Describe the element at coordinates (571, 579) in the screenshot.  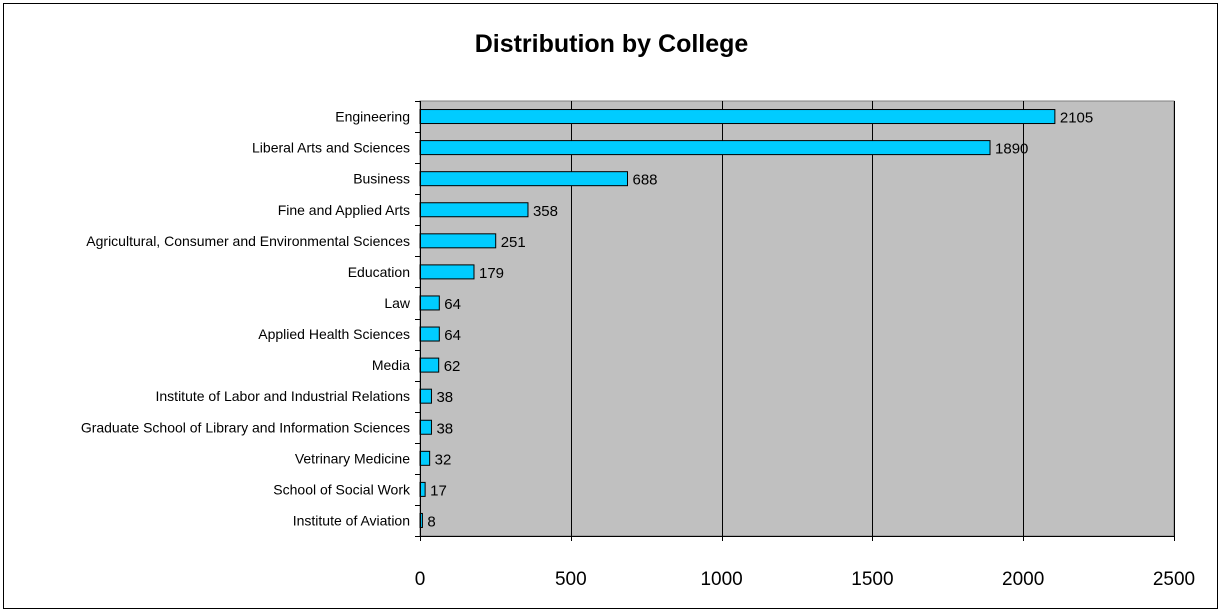
I see `x-tick-label: 500` at that location.